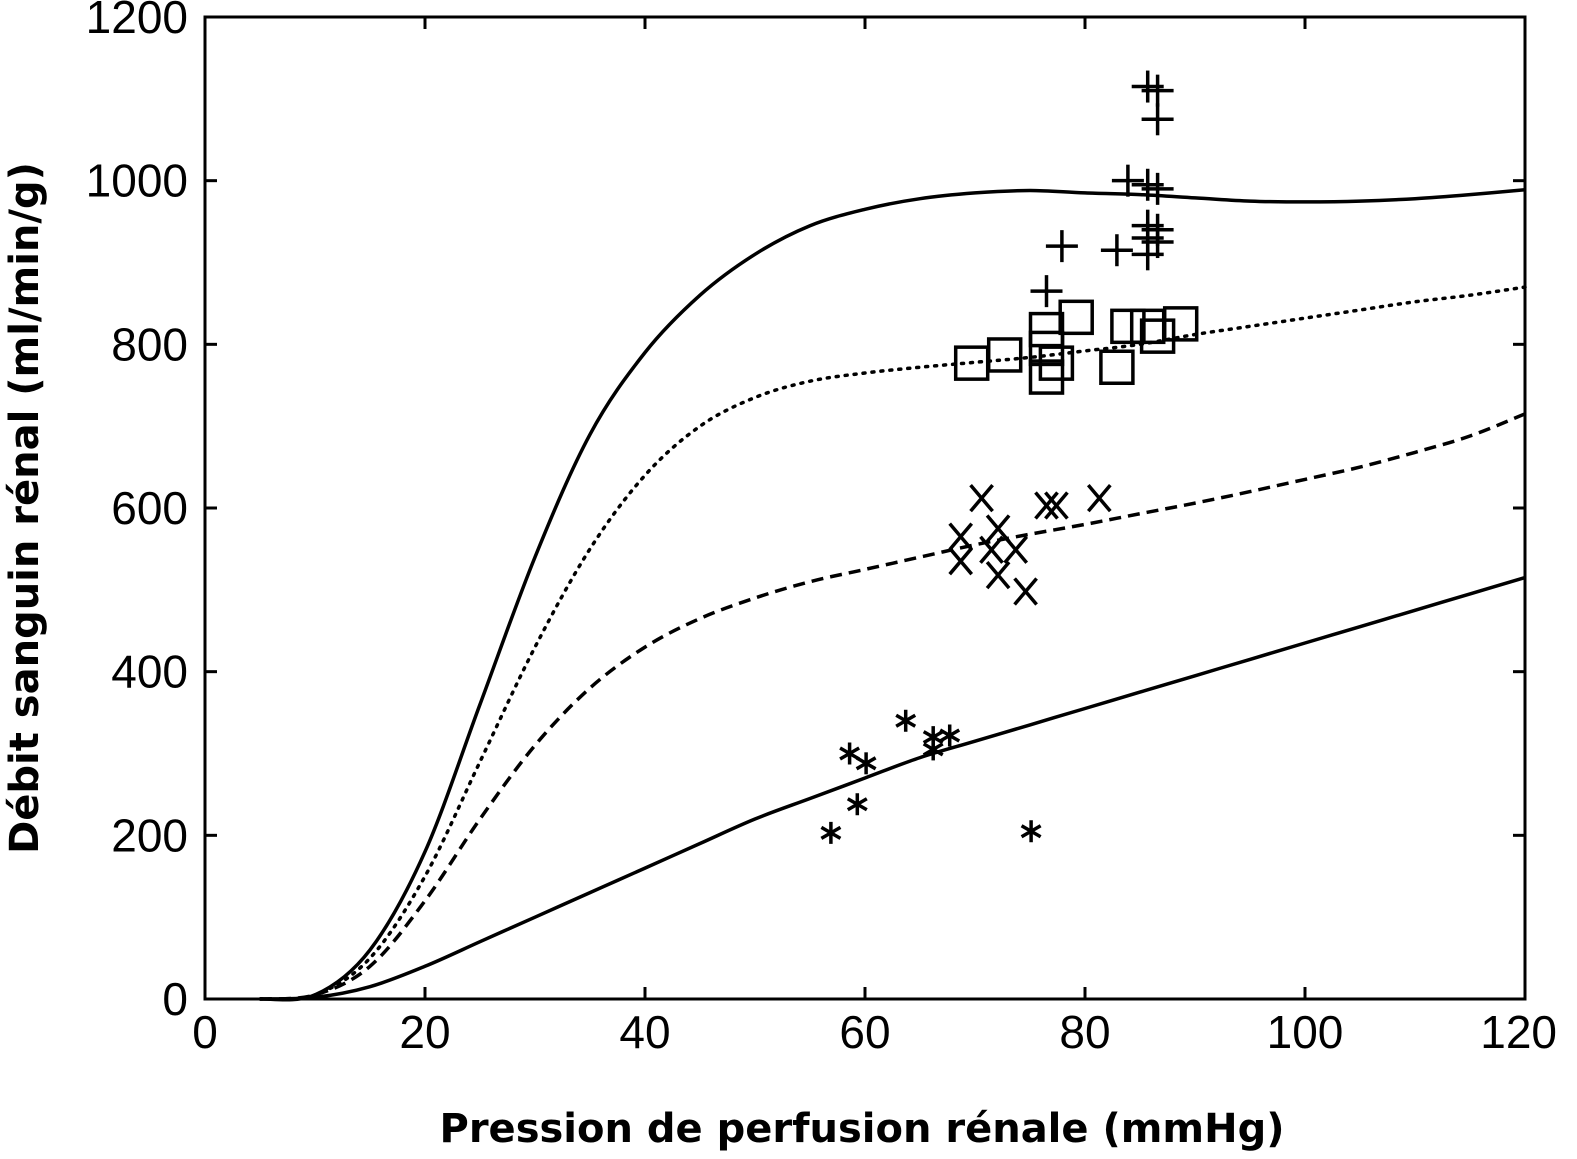 This screenshot has height=1159, width=1577. Describe the element at coordinates (175, 999) in the screenshot. I see `y-tick-label-0: 0` at that location.